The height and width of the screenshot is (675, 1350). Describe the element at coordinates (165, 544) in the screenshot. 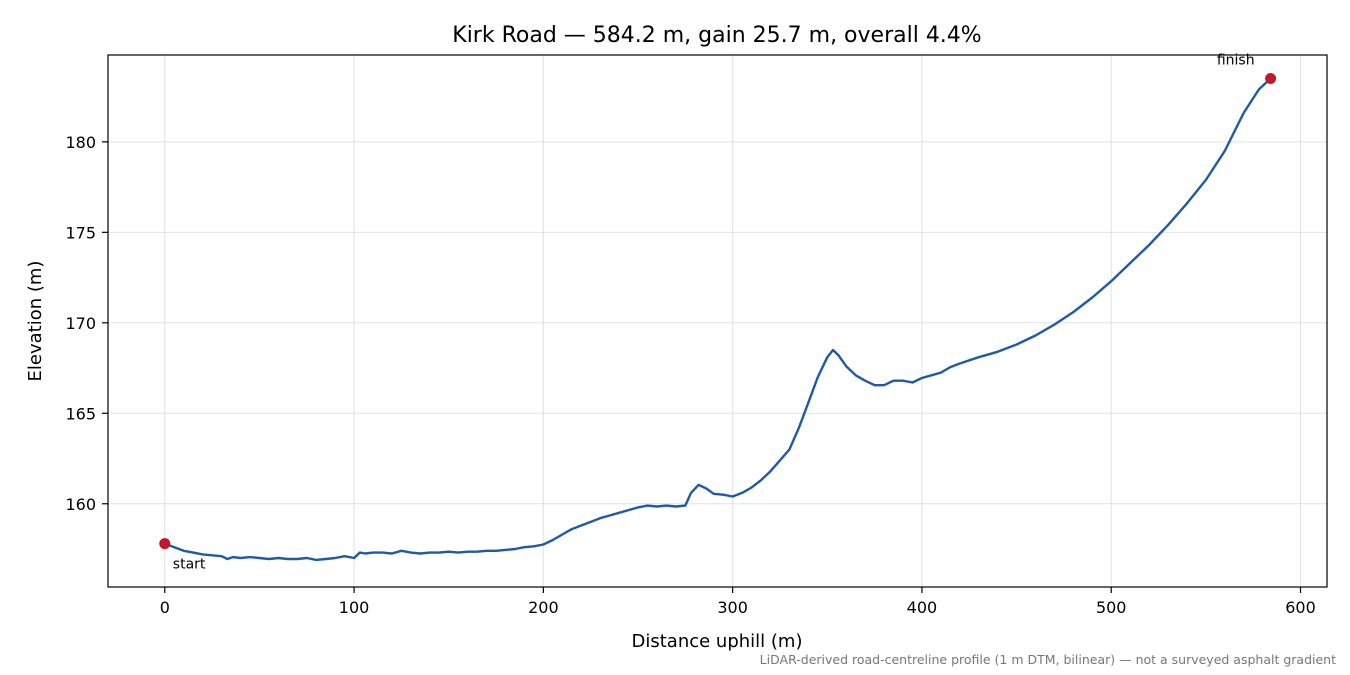

I see `start-marker` at that location.